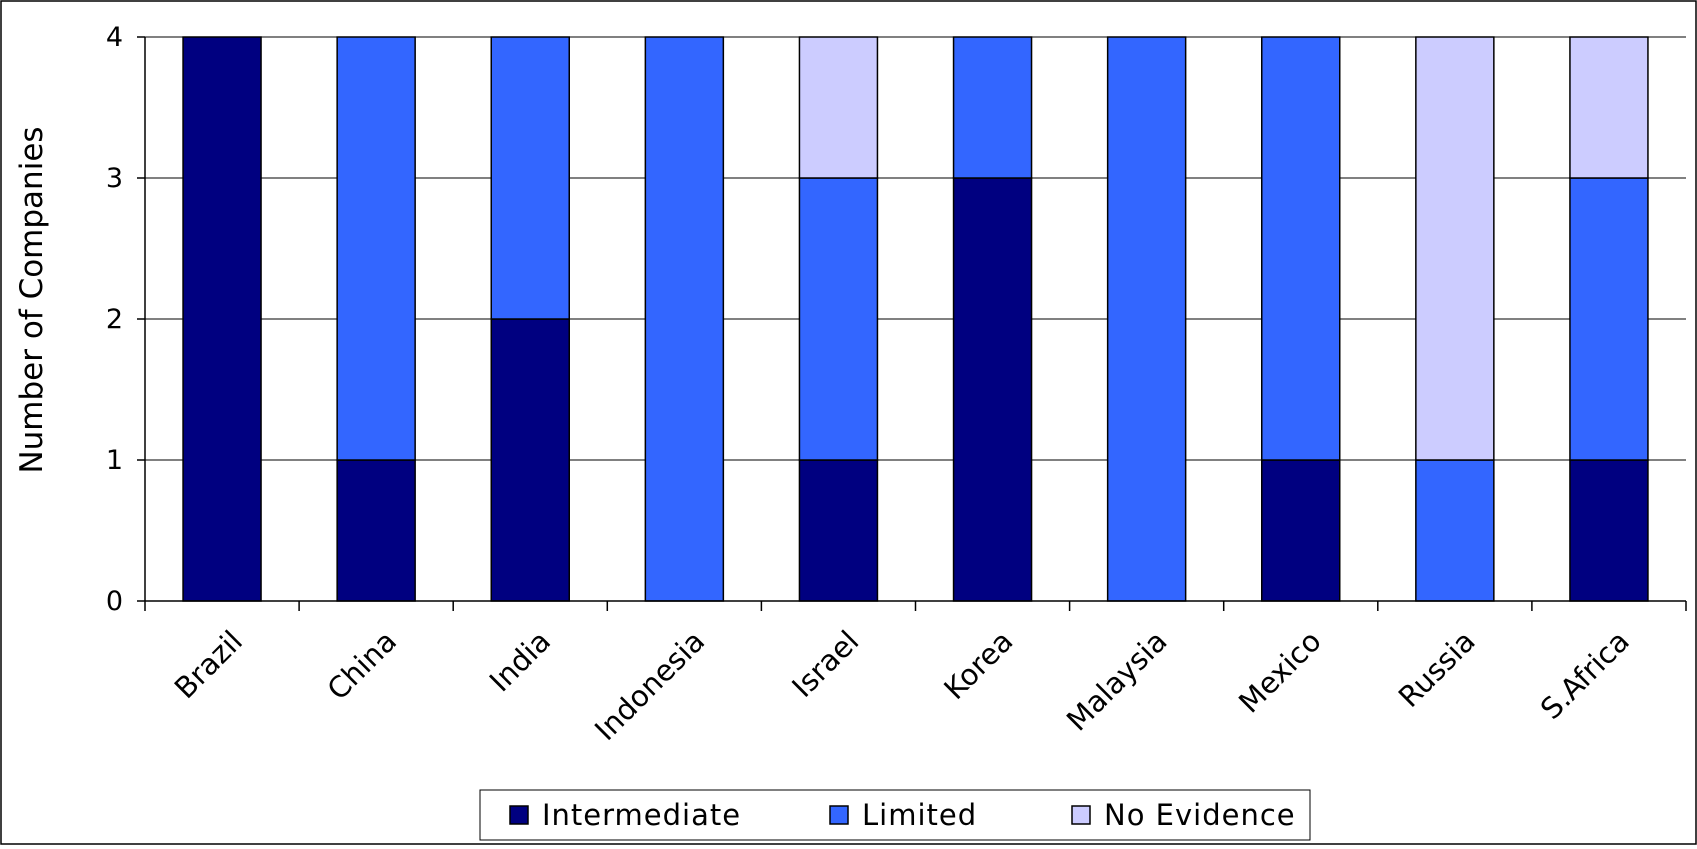  What do you see at coordinates (1200, 815) in the screenshot?
I see `legend-label: No Evidence` at bounding box center [1200, 815].